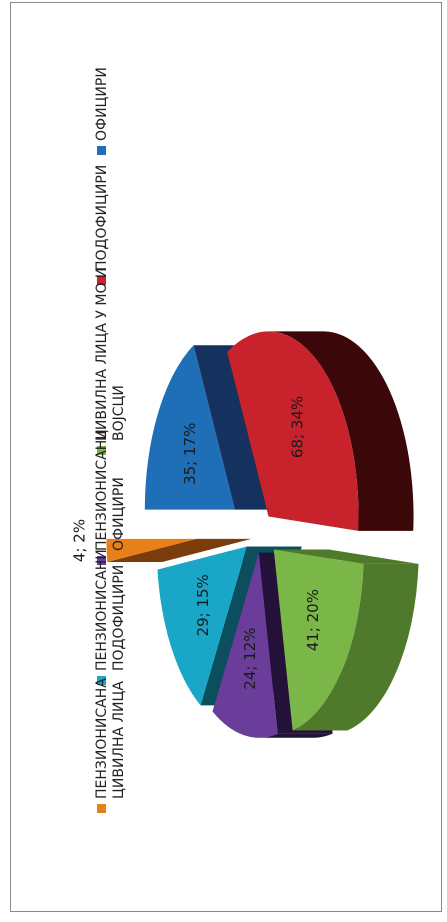  I want to click on data-label-3: 24; 12%, so click(250, 658).